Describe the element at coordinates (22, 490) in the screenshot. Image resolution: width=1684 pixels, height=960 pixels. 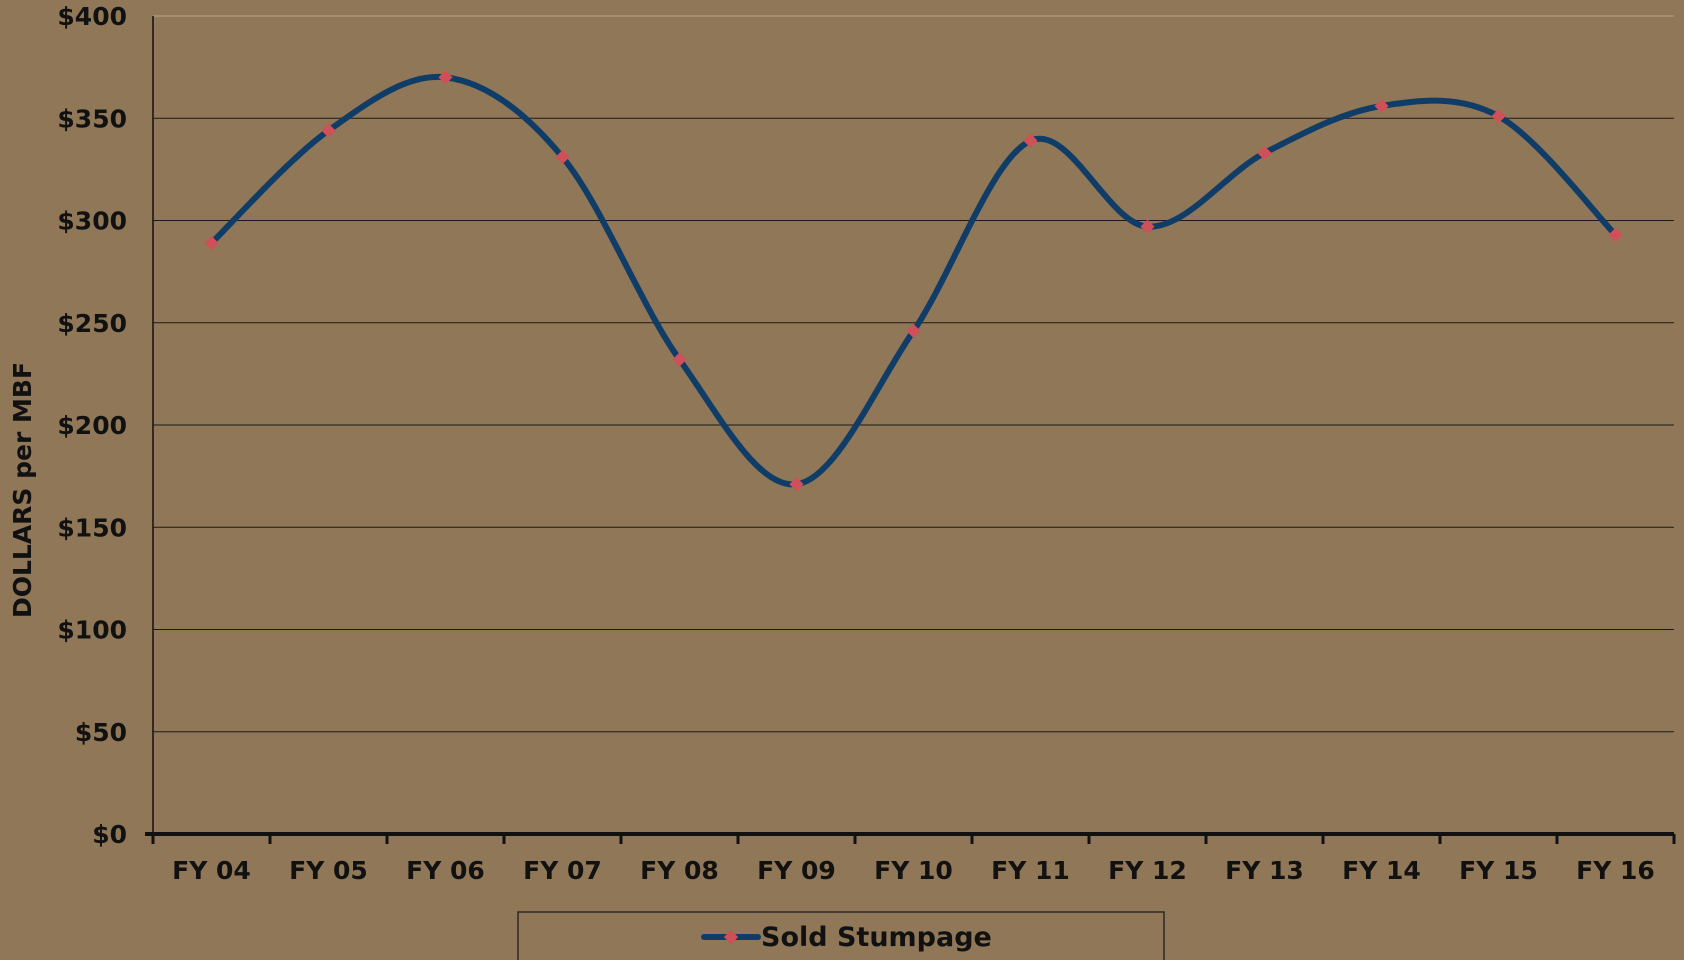
I see `y-axis-title: DOLLARS per MBF` at that location.